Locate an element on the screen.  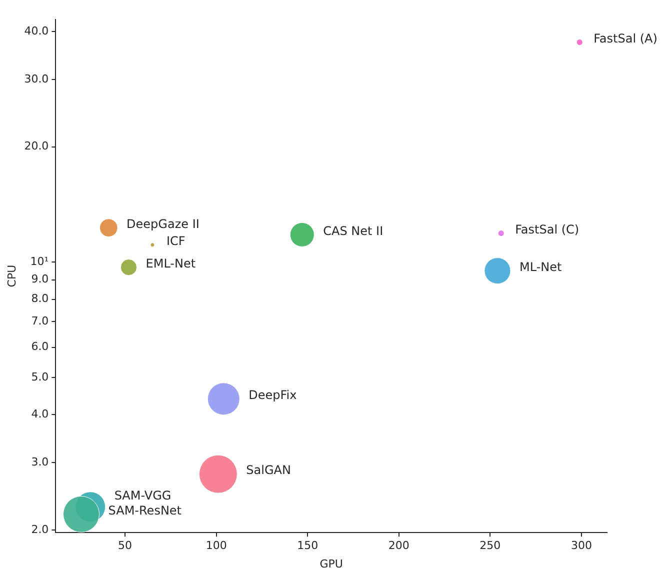
series-label: SAM-VGG is located at coordinates (143, 495).